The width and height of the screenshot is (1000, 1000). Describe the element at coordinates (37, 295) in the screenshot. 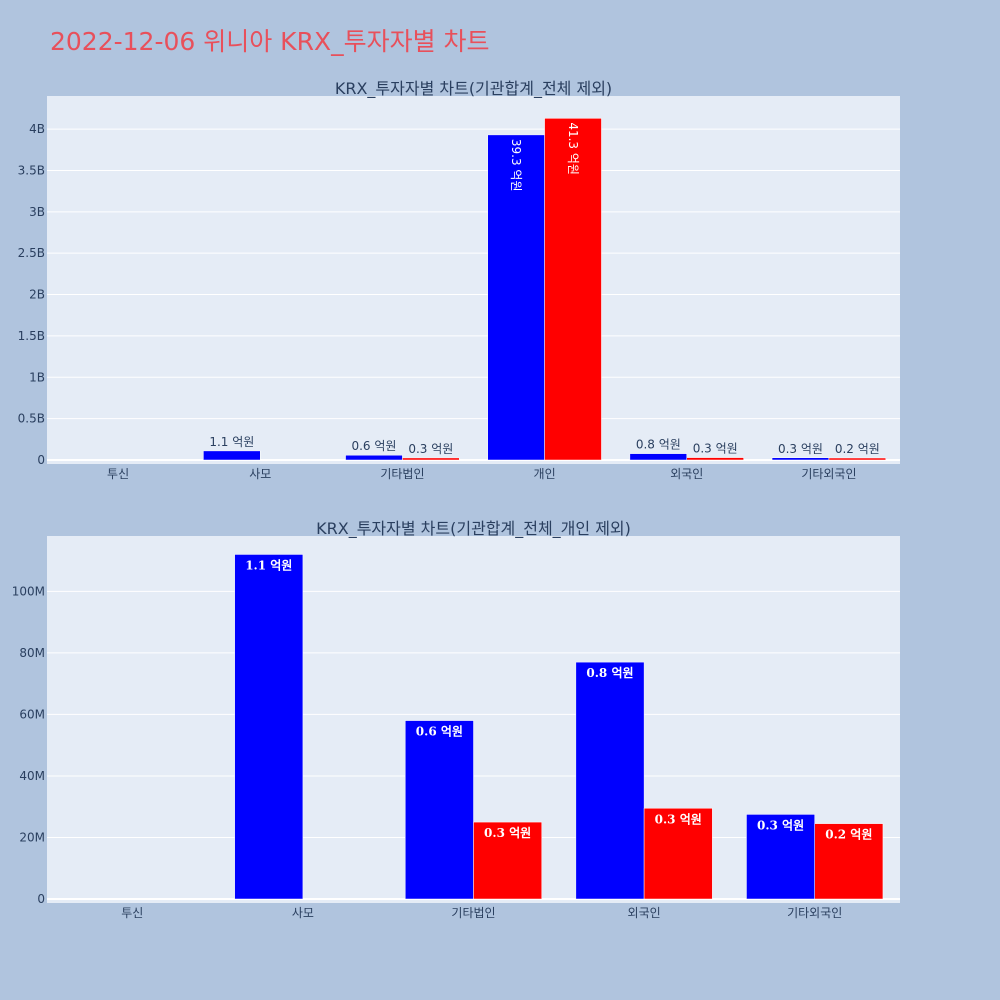

I see `y-tick-label: 2B` at that location.